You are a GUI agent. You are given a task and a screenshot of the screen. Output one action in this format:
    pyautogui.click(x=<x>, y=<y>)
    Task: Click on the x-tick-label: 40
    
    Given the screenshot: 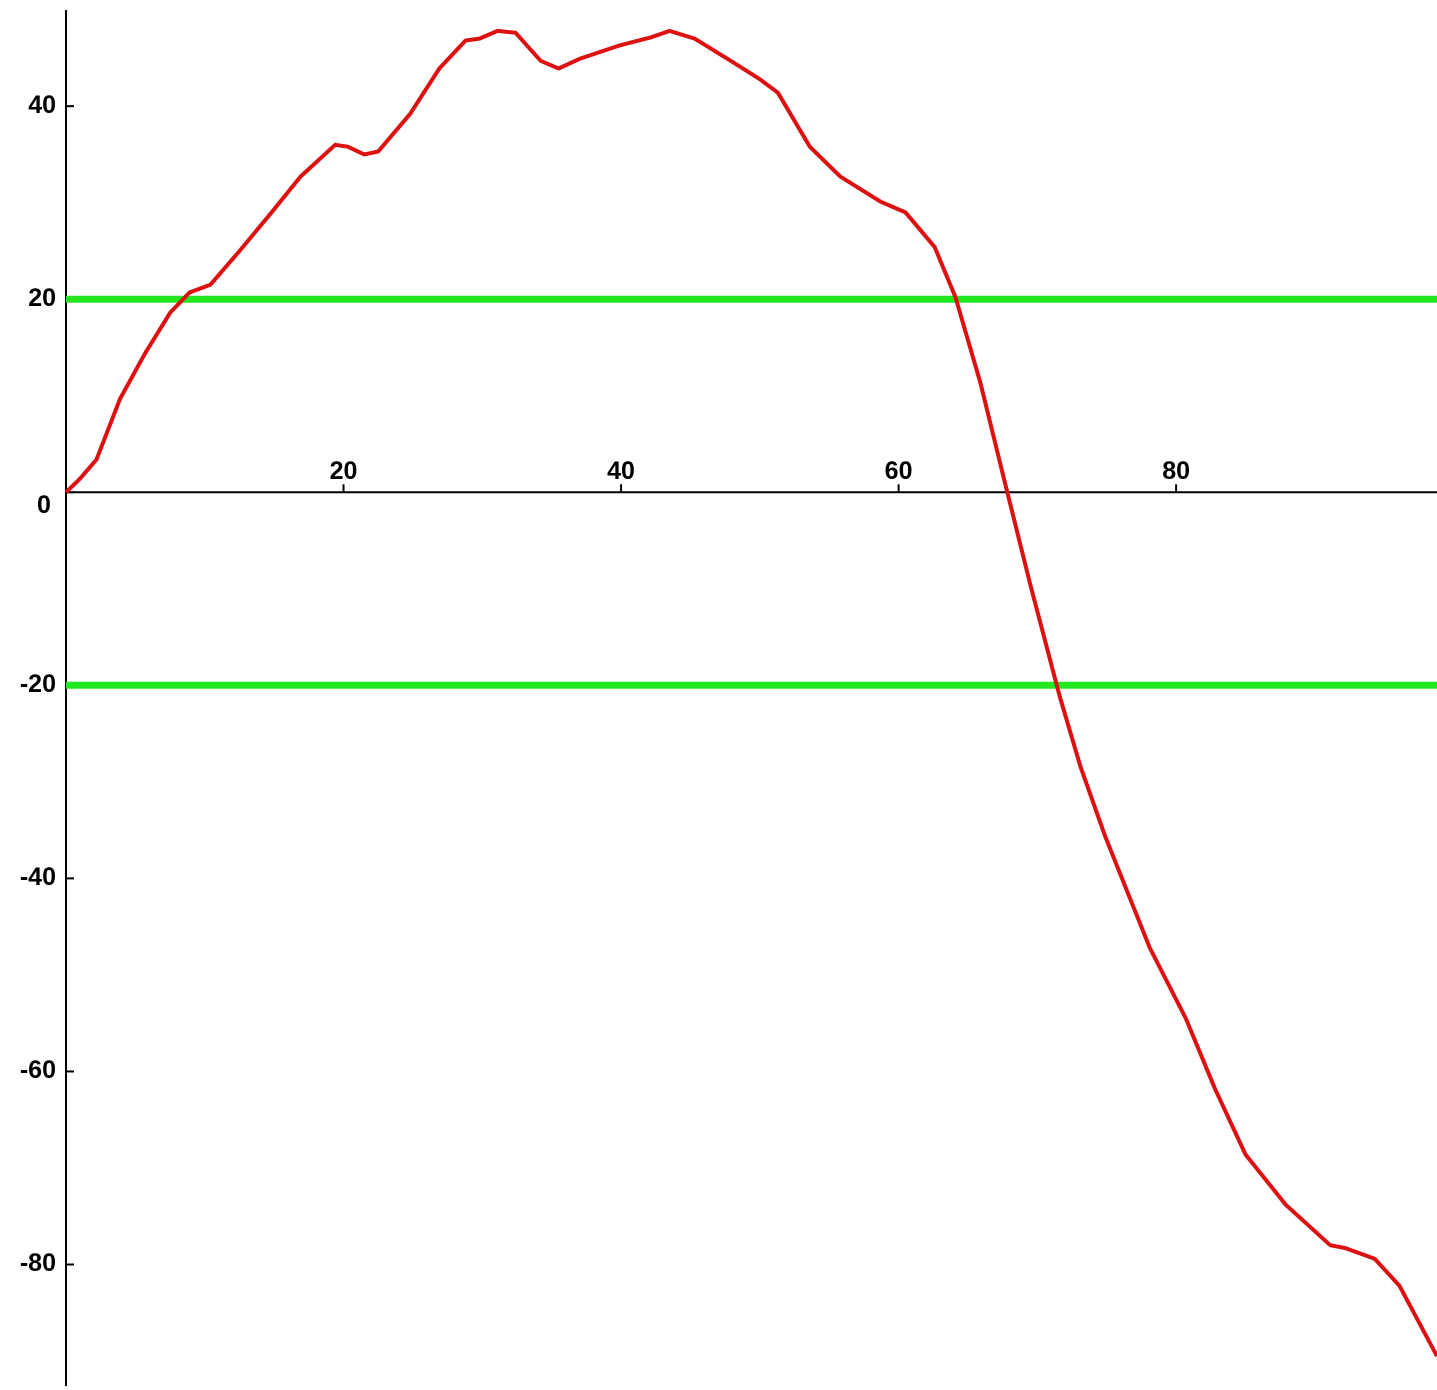 What is the action you would take?
    pyautogui.click(x=621, y=471)
    